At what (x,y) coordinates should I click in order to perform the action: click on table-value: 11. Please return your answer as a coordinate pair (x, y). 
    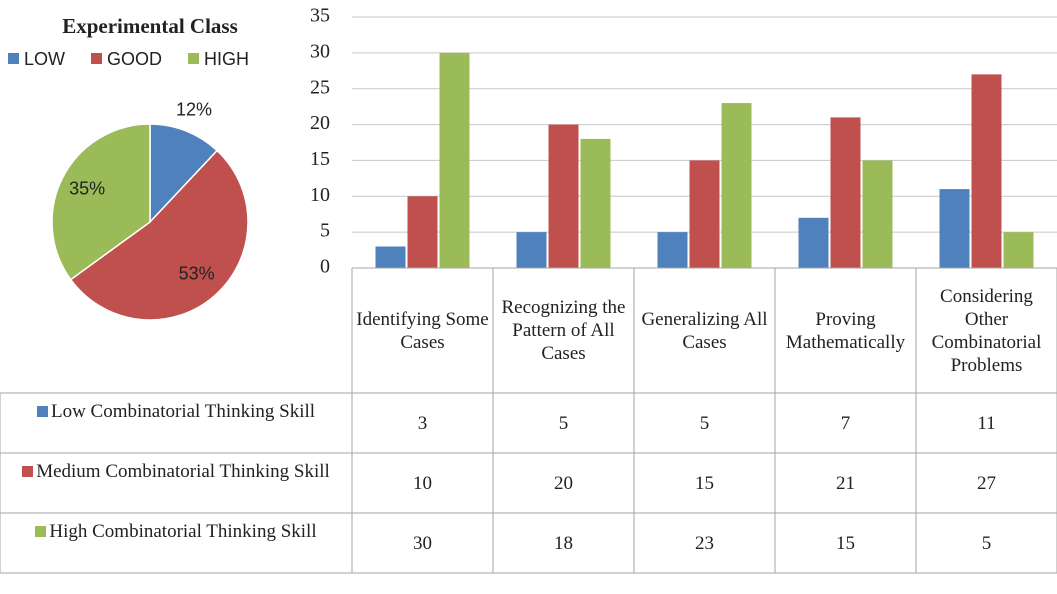
    Looking at the image, I should click on (986, 423).